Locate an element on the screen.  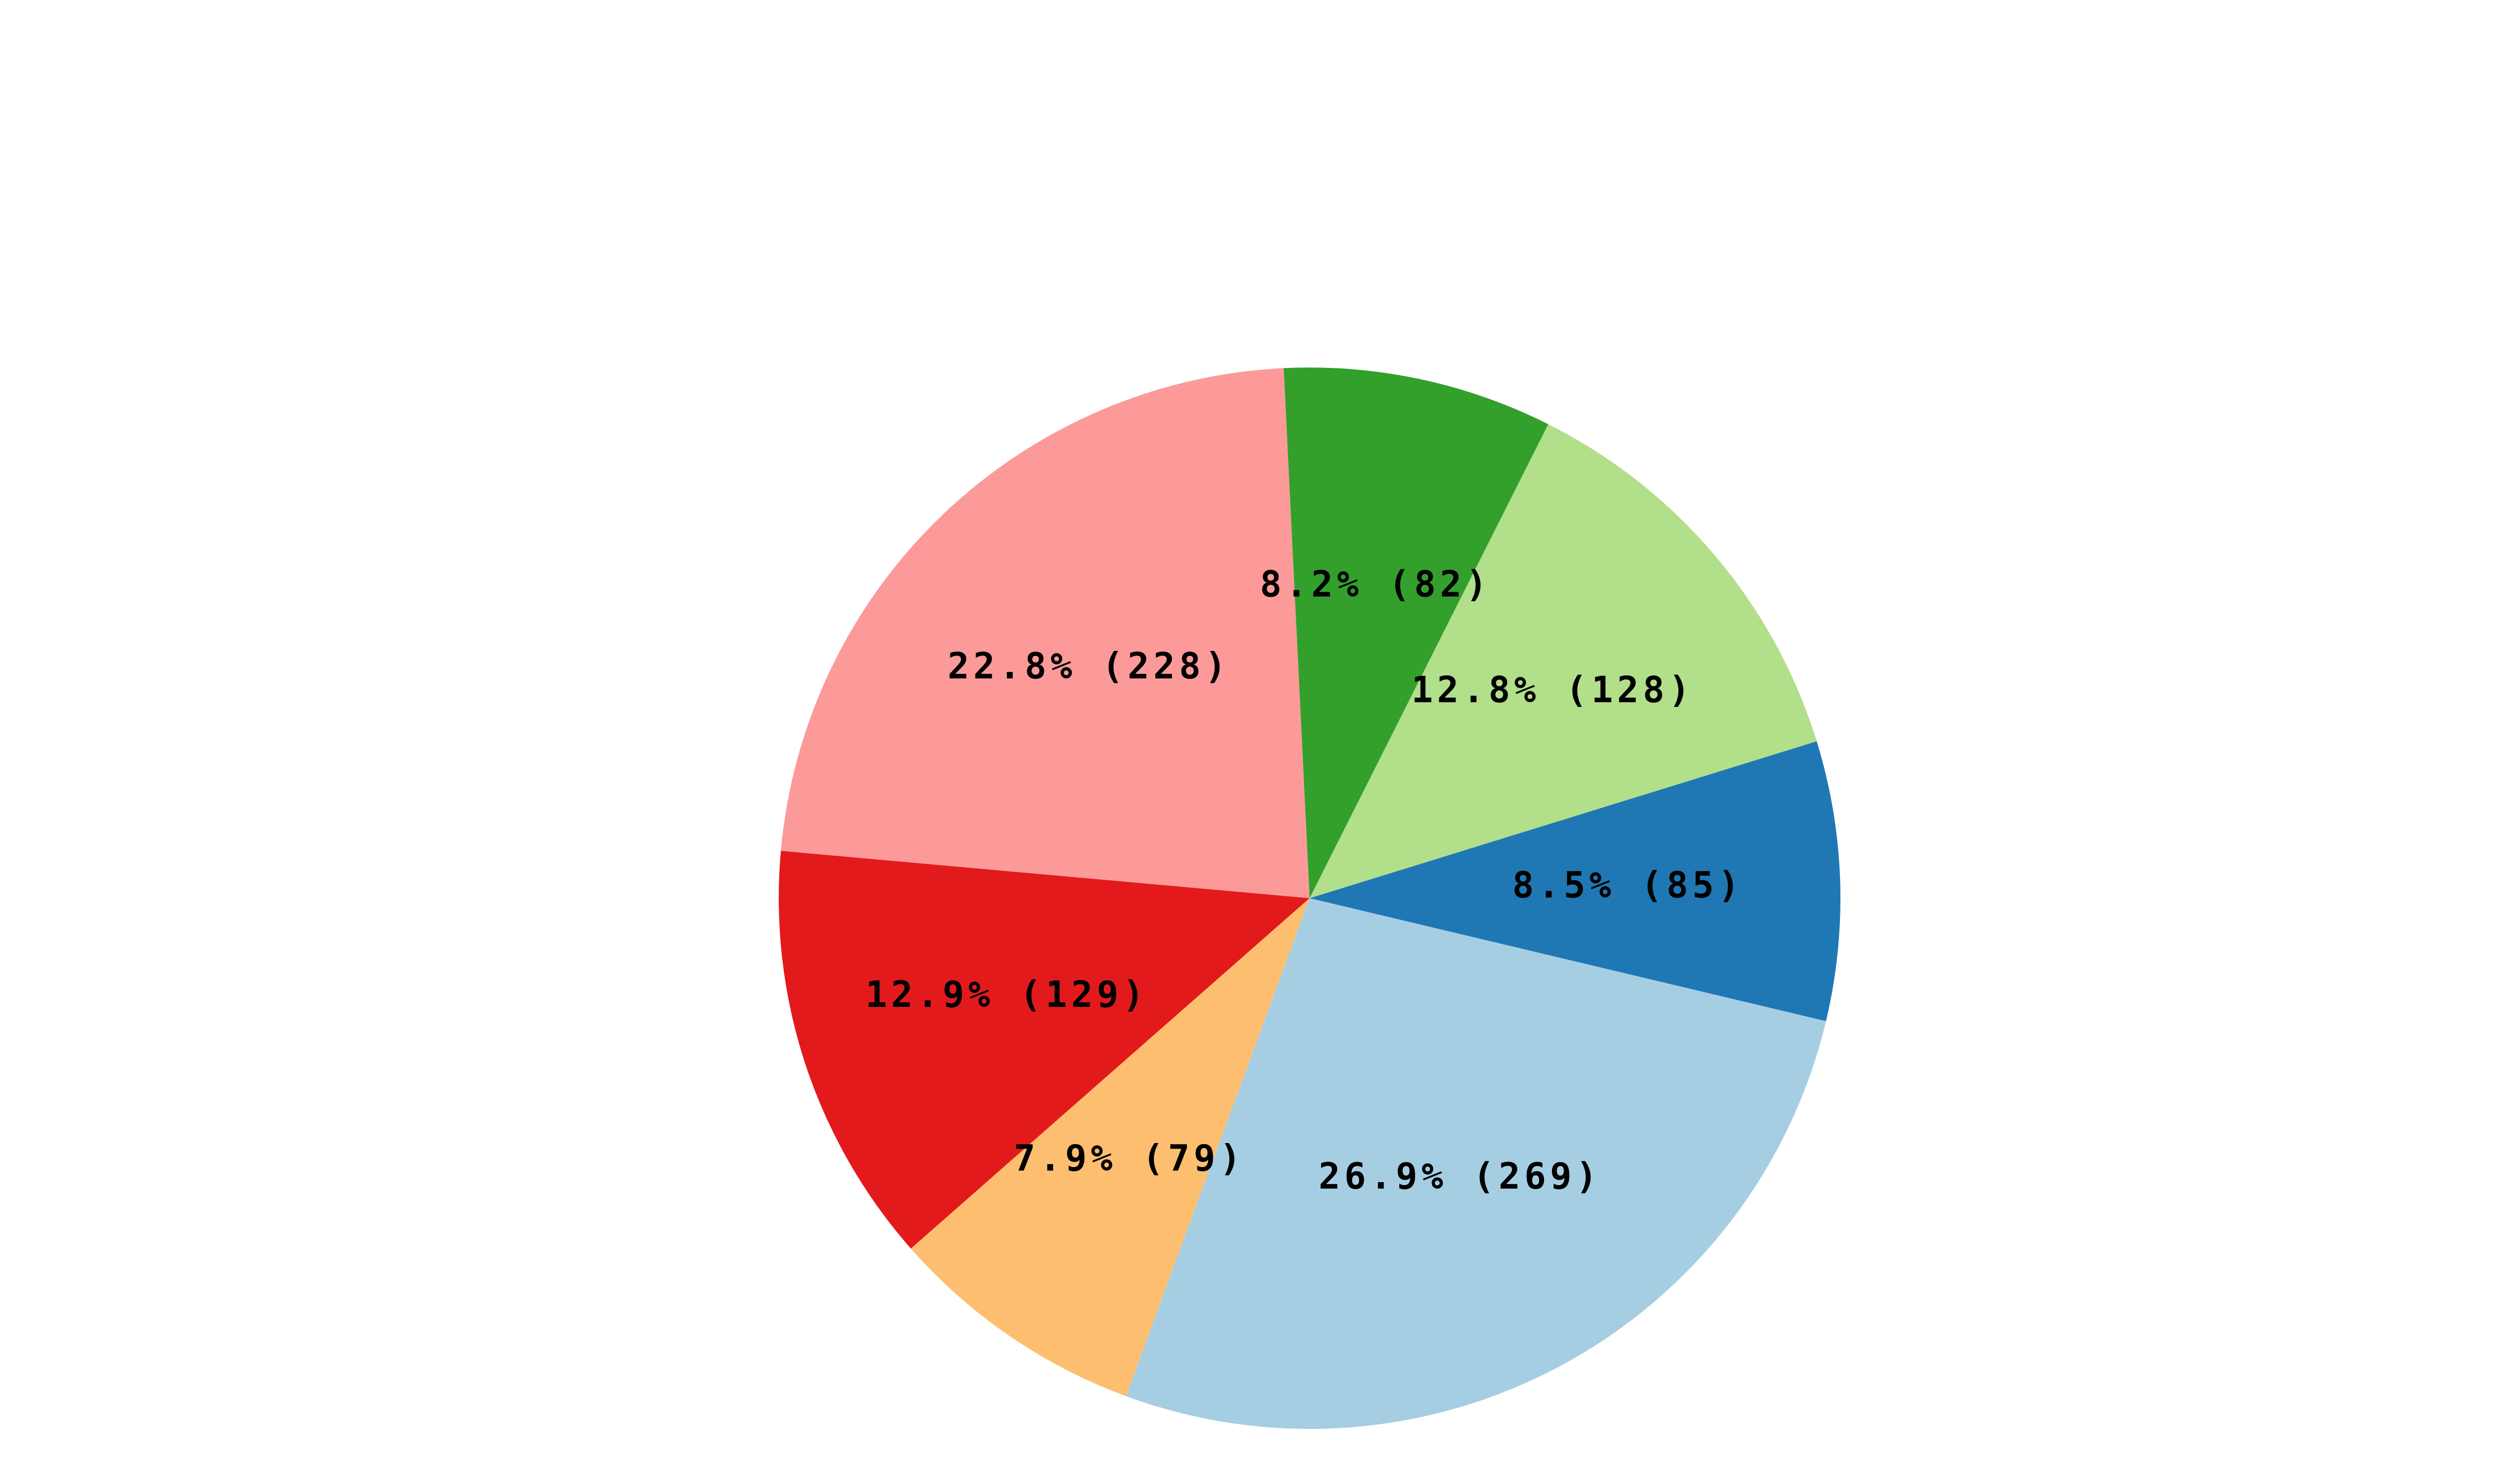
slice-label: 8.5% (85) is located at coordinates (1628, 885).